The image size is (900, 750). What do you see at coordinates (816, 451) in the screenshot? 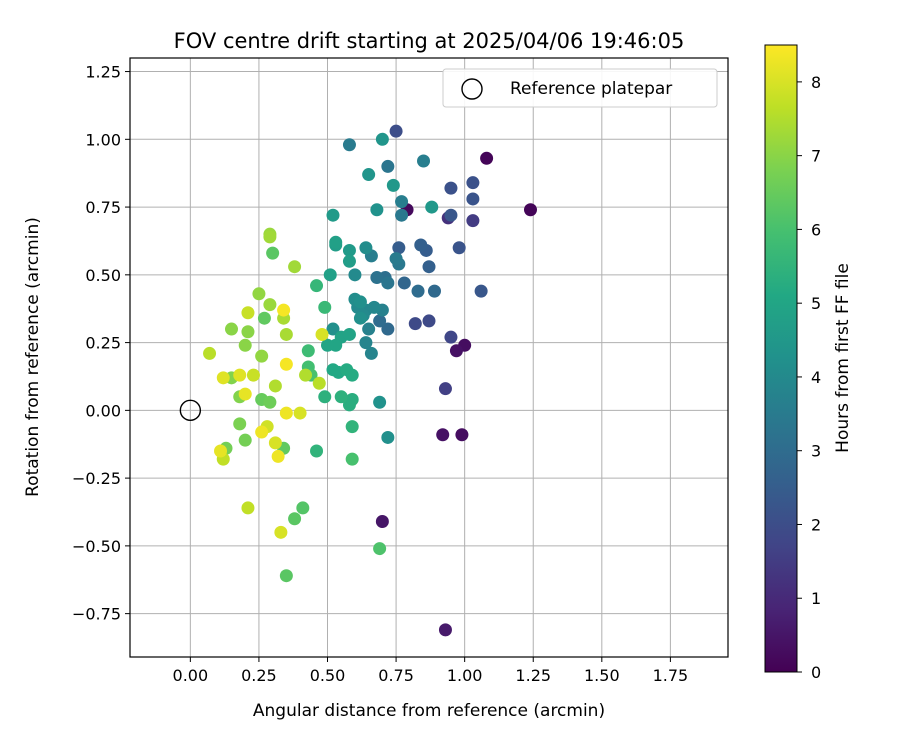
I see `colorbar-tick-label: 3` at bounding box center [816, 451].